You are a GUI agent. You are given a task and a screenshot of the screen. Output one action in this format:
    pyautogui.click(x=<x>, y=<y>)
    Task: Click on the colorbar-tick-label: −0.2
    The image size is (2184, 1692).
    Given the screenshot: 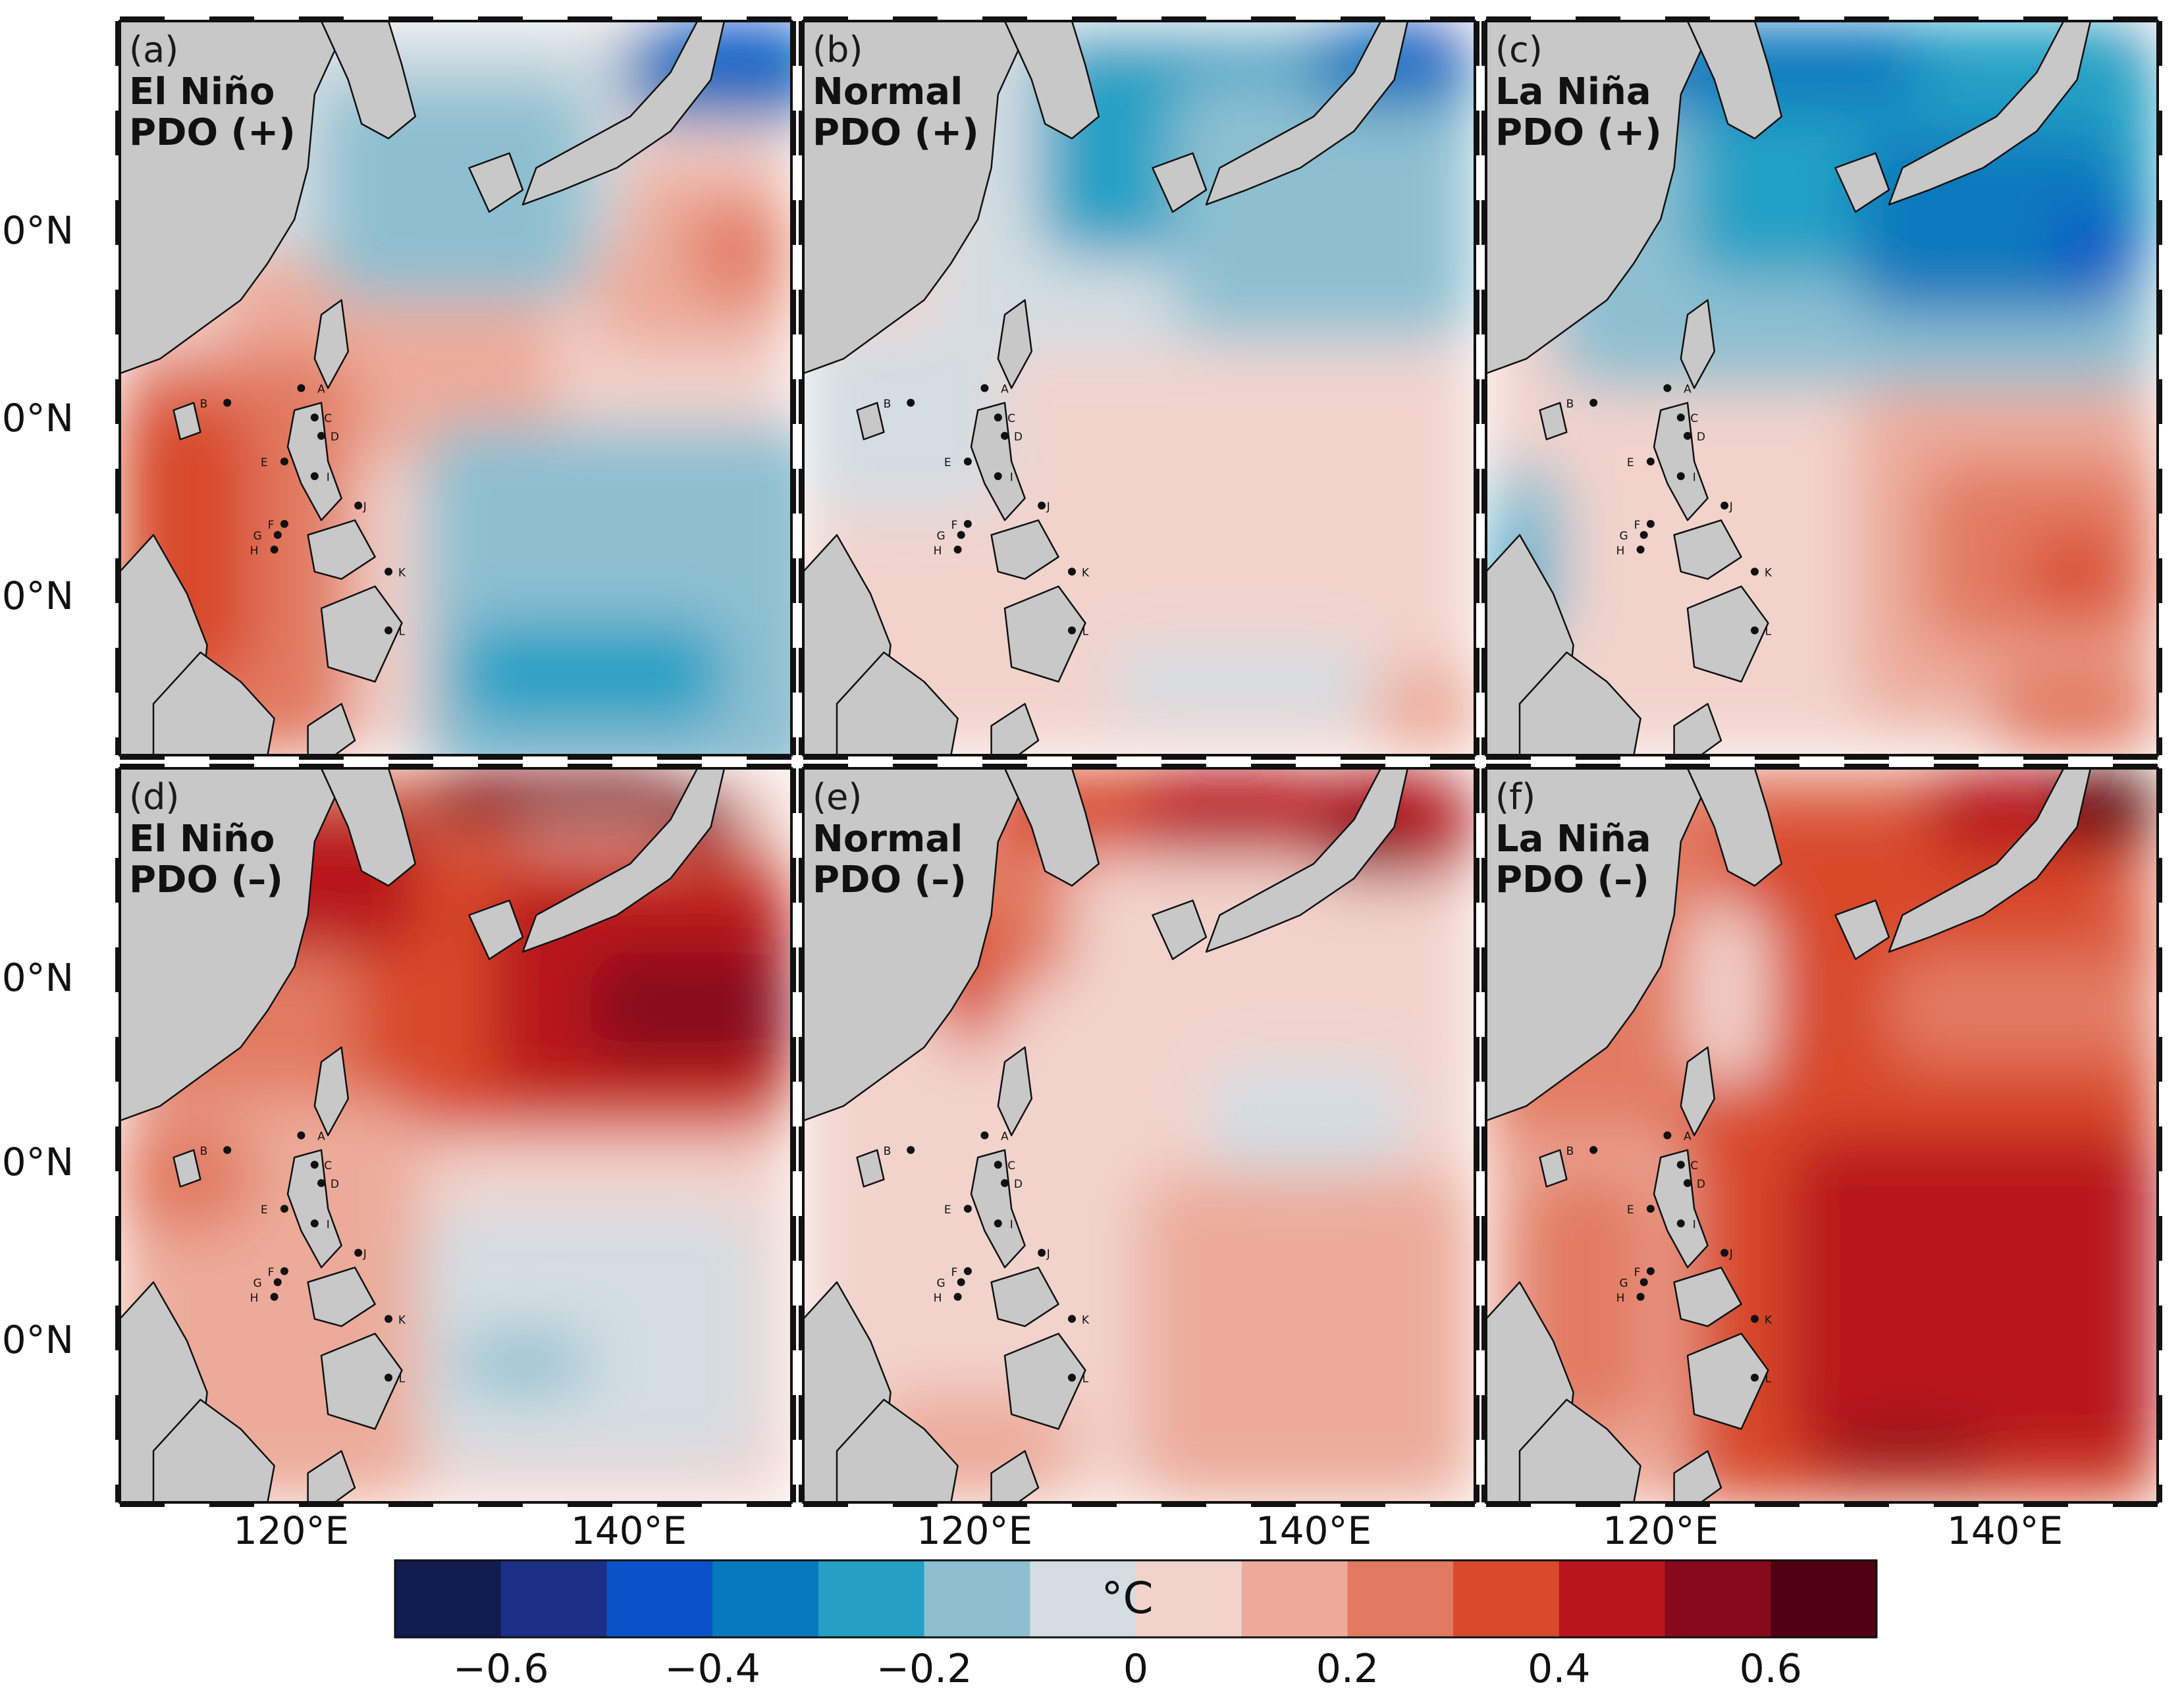 What is the action you would take?
    pyautogui.click(x=924, y=1669)
    